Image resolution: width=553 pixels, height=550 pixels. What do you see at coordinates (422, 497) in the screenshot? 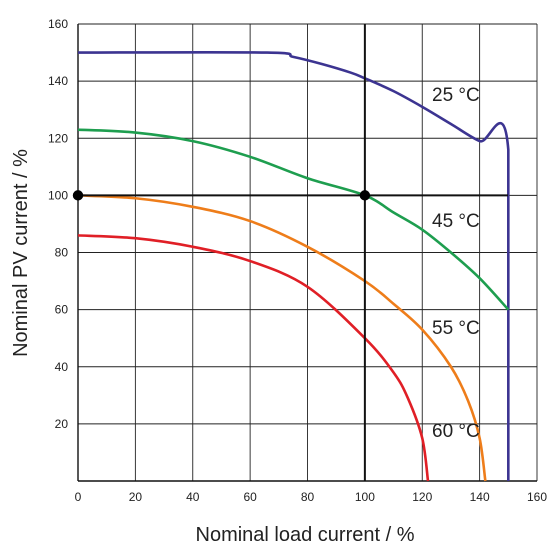
I see `x-tick-label: 120` at bounding box center [422, 497].